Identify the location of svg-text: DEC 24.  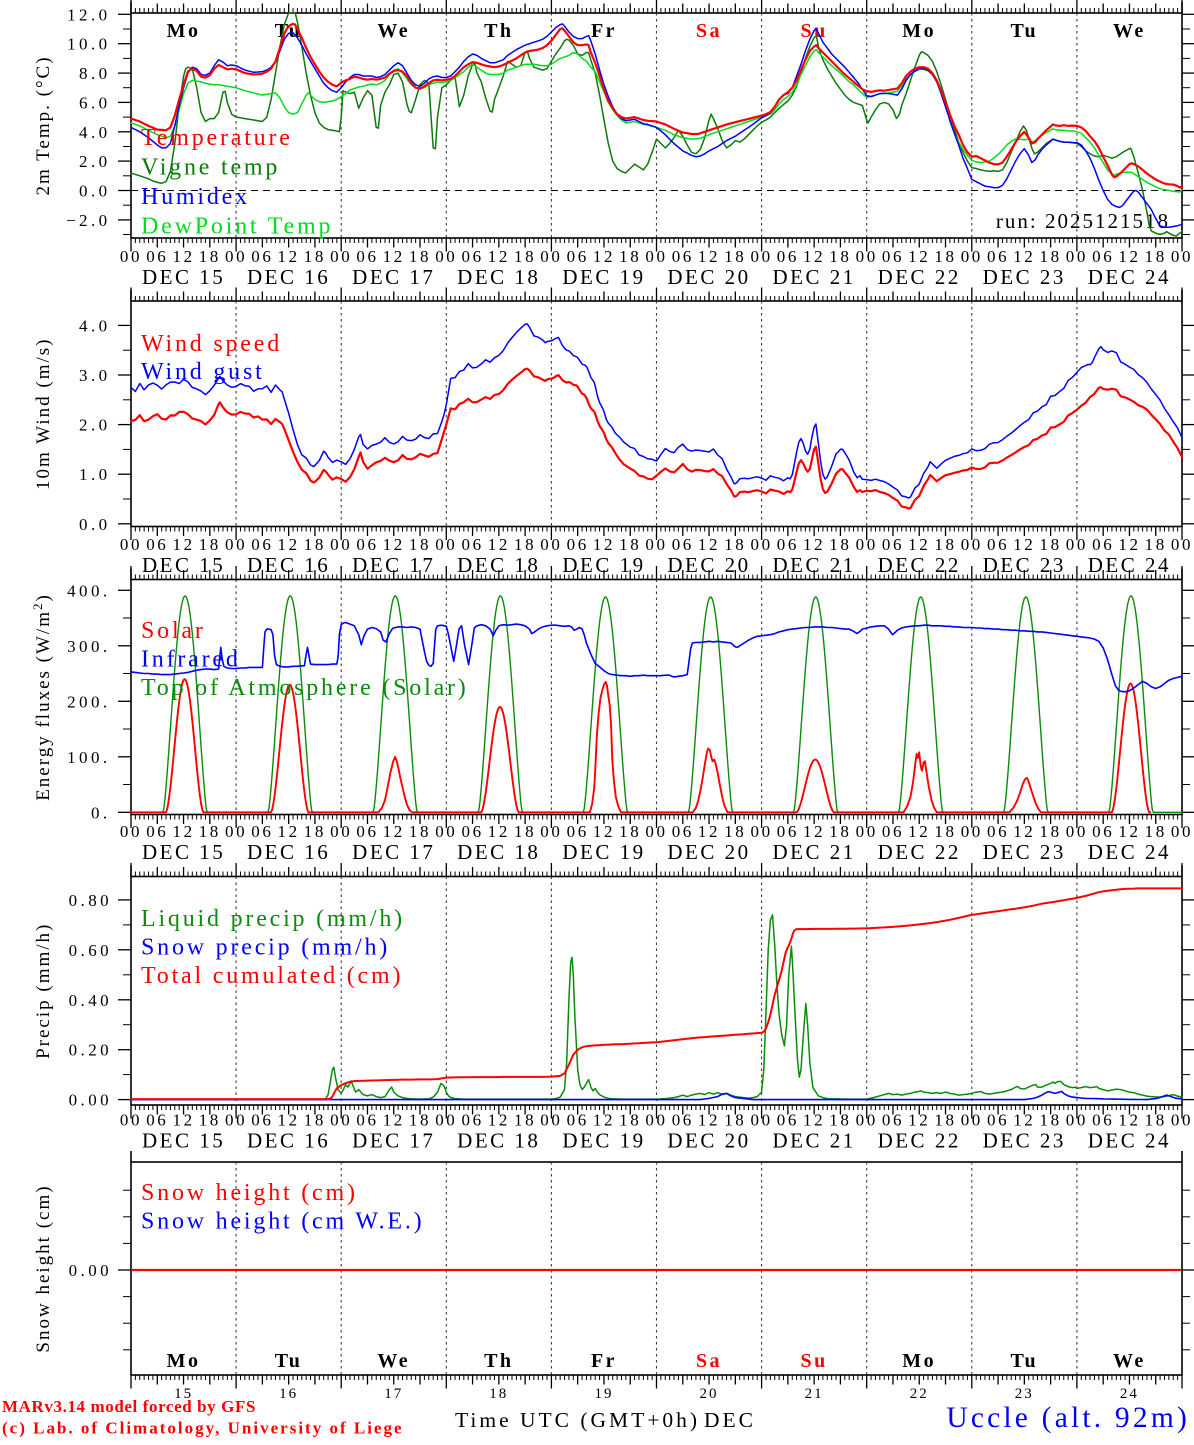
(1129, 852).